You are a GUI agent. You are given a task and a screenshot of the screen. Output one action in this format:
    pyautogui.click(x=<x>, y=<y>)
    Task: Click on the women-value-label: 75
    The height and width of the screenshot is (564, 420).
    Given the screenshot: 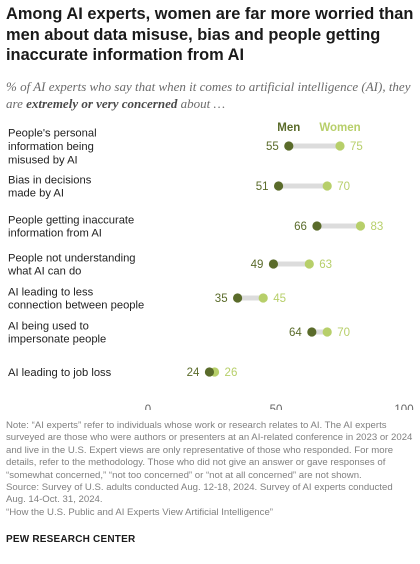 What is the action you would take?
    pyautogui.click(x=356, y=147)
    